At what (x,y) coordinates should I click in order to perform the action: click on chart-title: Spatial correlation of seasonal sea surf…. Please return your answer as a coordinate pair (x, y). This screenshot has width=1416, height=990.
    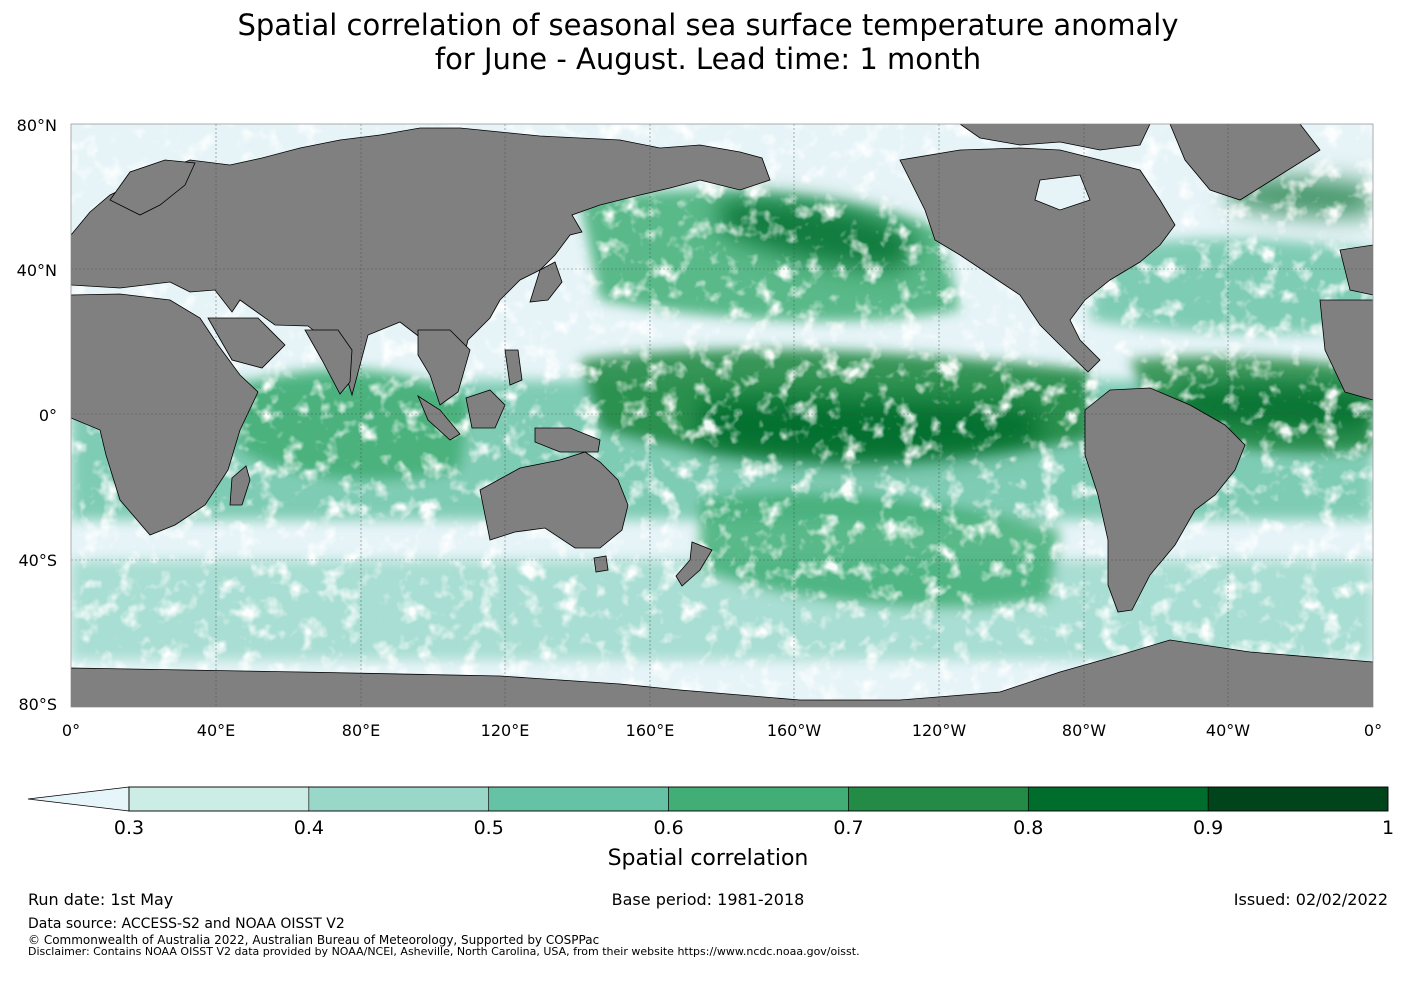
    Looking at the image, I should click on (708, 42).